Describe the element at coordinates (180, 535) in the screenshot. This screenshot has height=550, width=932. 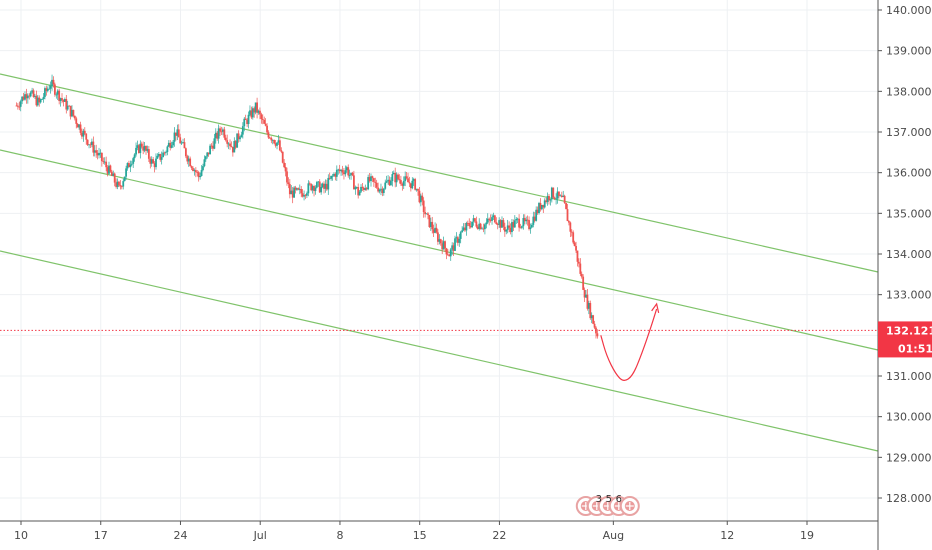
I see `x-tick-label: 24` at that location.